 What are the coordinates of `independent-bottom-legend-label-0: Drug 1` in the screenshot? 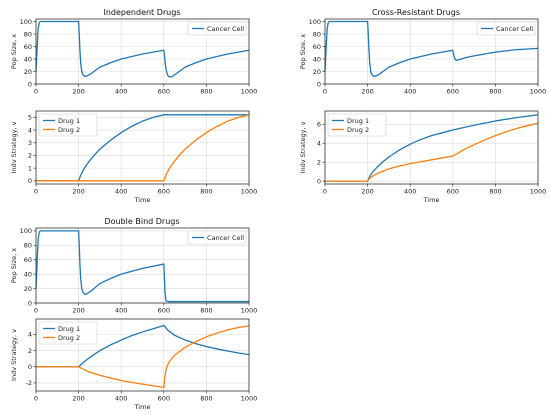 It's located at (69, 121).